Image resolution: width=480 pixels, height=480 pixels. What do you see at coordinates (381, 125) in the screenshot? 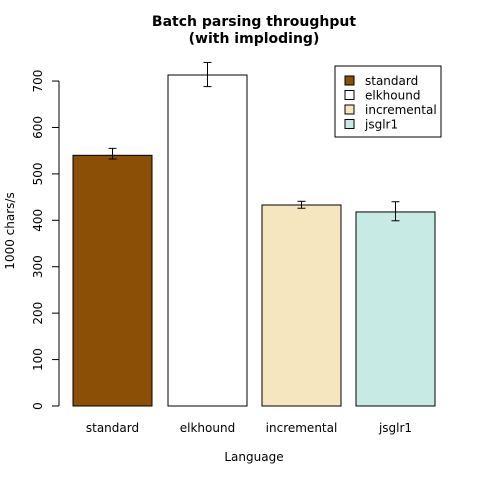
I see `legend-entry: jsglr1` at bounding box center [381, 125].